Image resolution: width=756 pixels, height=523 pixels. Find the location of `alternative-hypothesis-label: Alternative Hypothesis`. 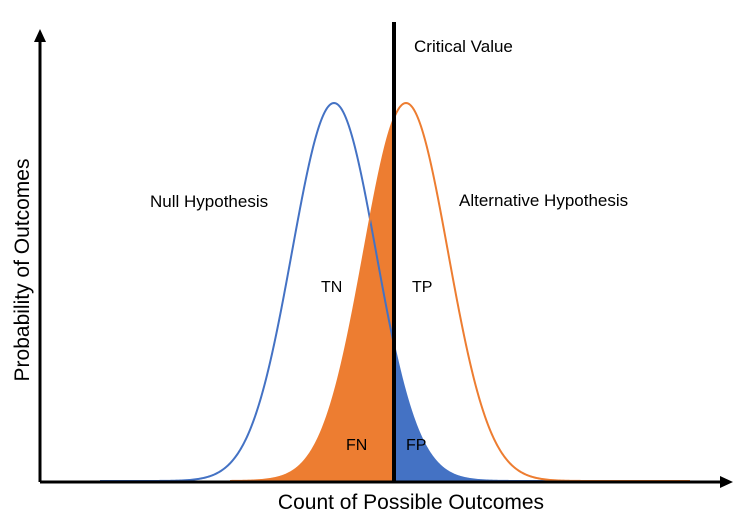

alternative-hypothesis-label: Alternative Hypothesis is located at coordinates (543, 200).